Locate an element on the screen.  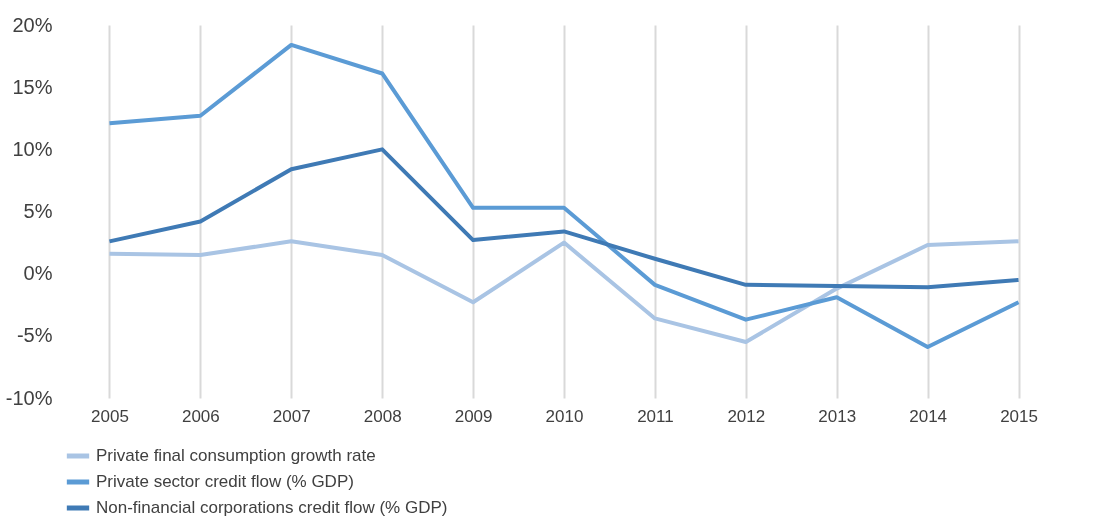
x-tick-label: 2005 is located at coordinates (110, 416).